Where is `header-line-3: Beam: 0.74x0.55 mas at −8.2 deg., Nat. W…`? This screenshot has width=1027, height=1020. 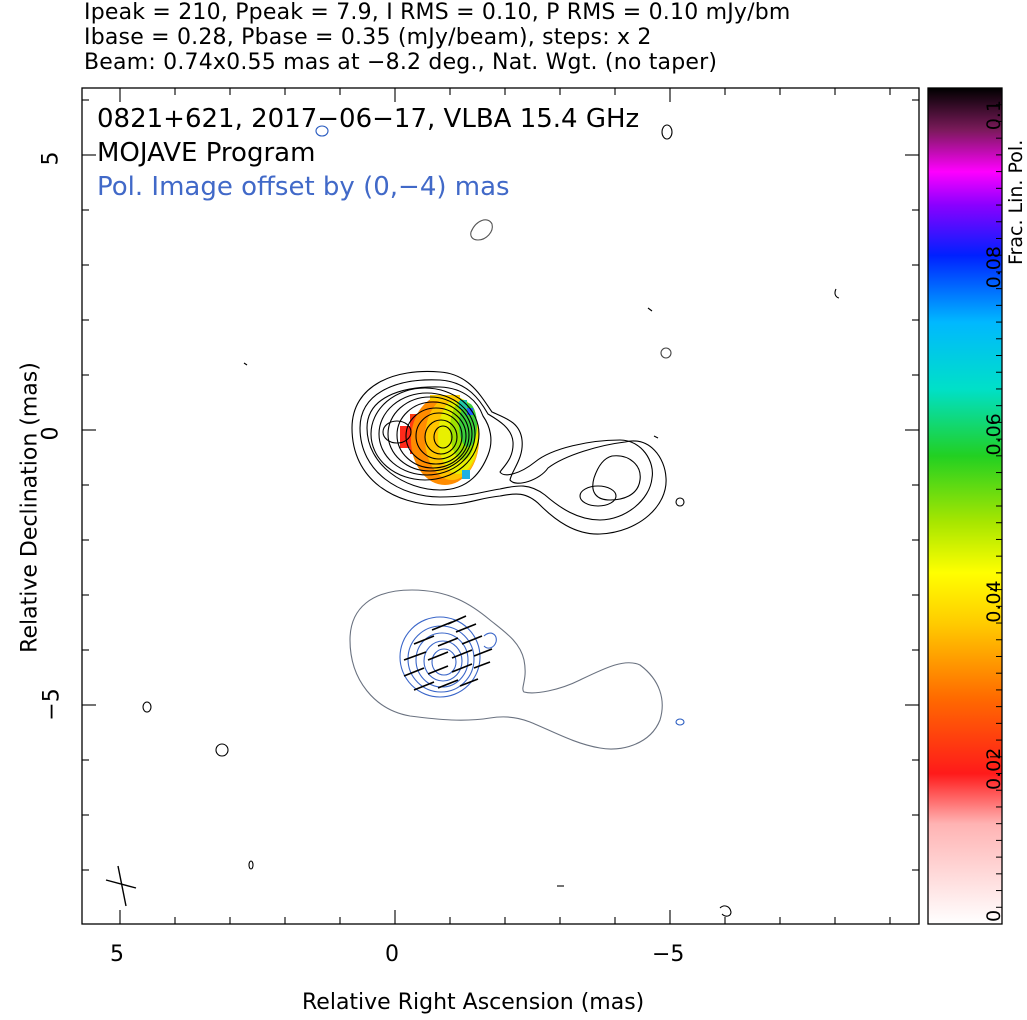 header-line-3: Beam: 0.74x0.55 mas at −8.2 deg., Nat. W… is located at coordinates (401, 62).